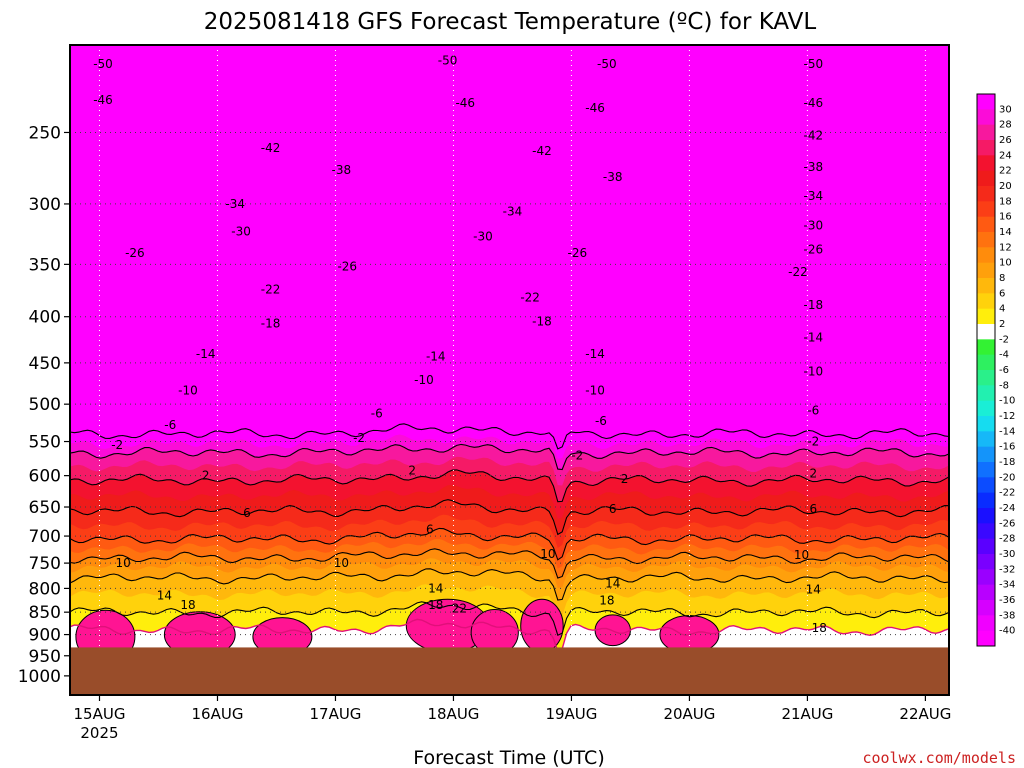  I want to click on colorbar-label: 16, so click(1005, 217).